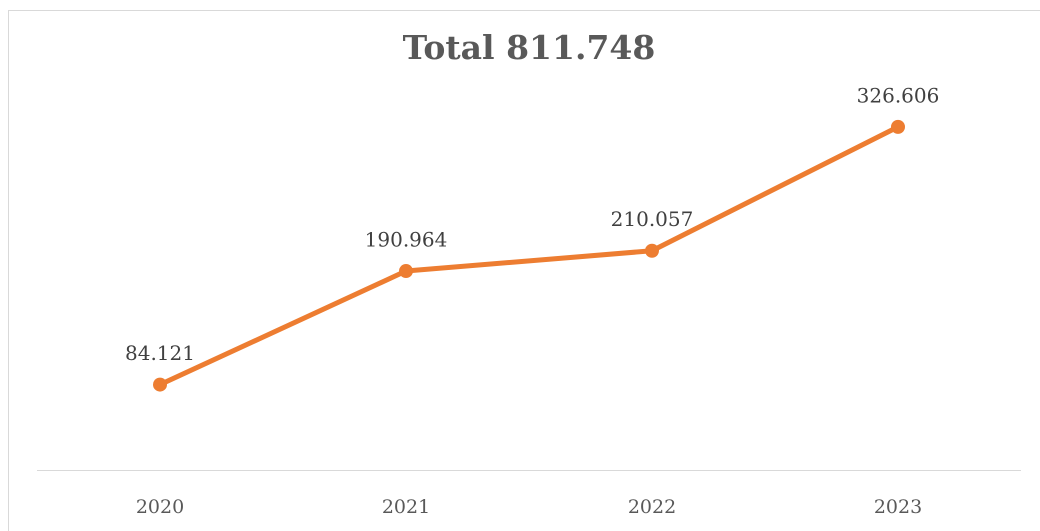 This screenshot has width=1040, height=531. I want to click on data-label: 326.606, so click(898, 95).